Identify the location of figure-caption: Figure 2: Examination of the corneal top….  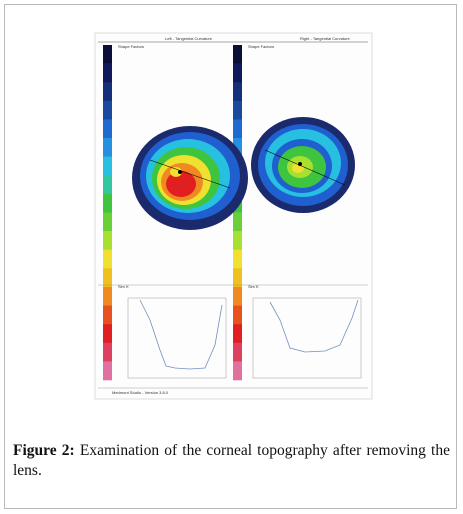
(231, 461).